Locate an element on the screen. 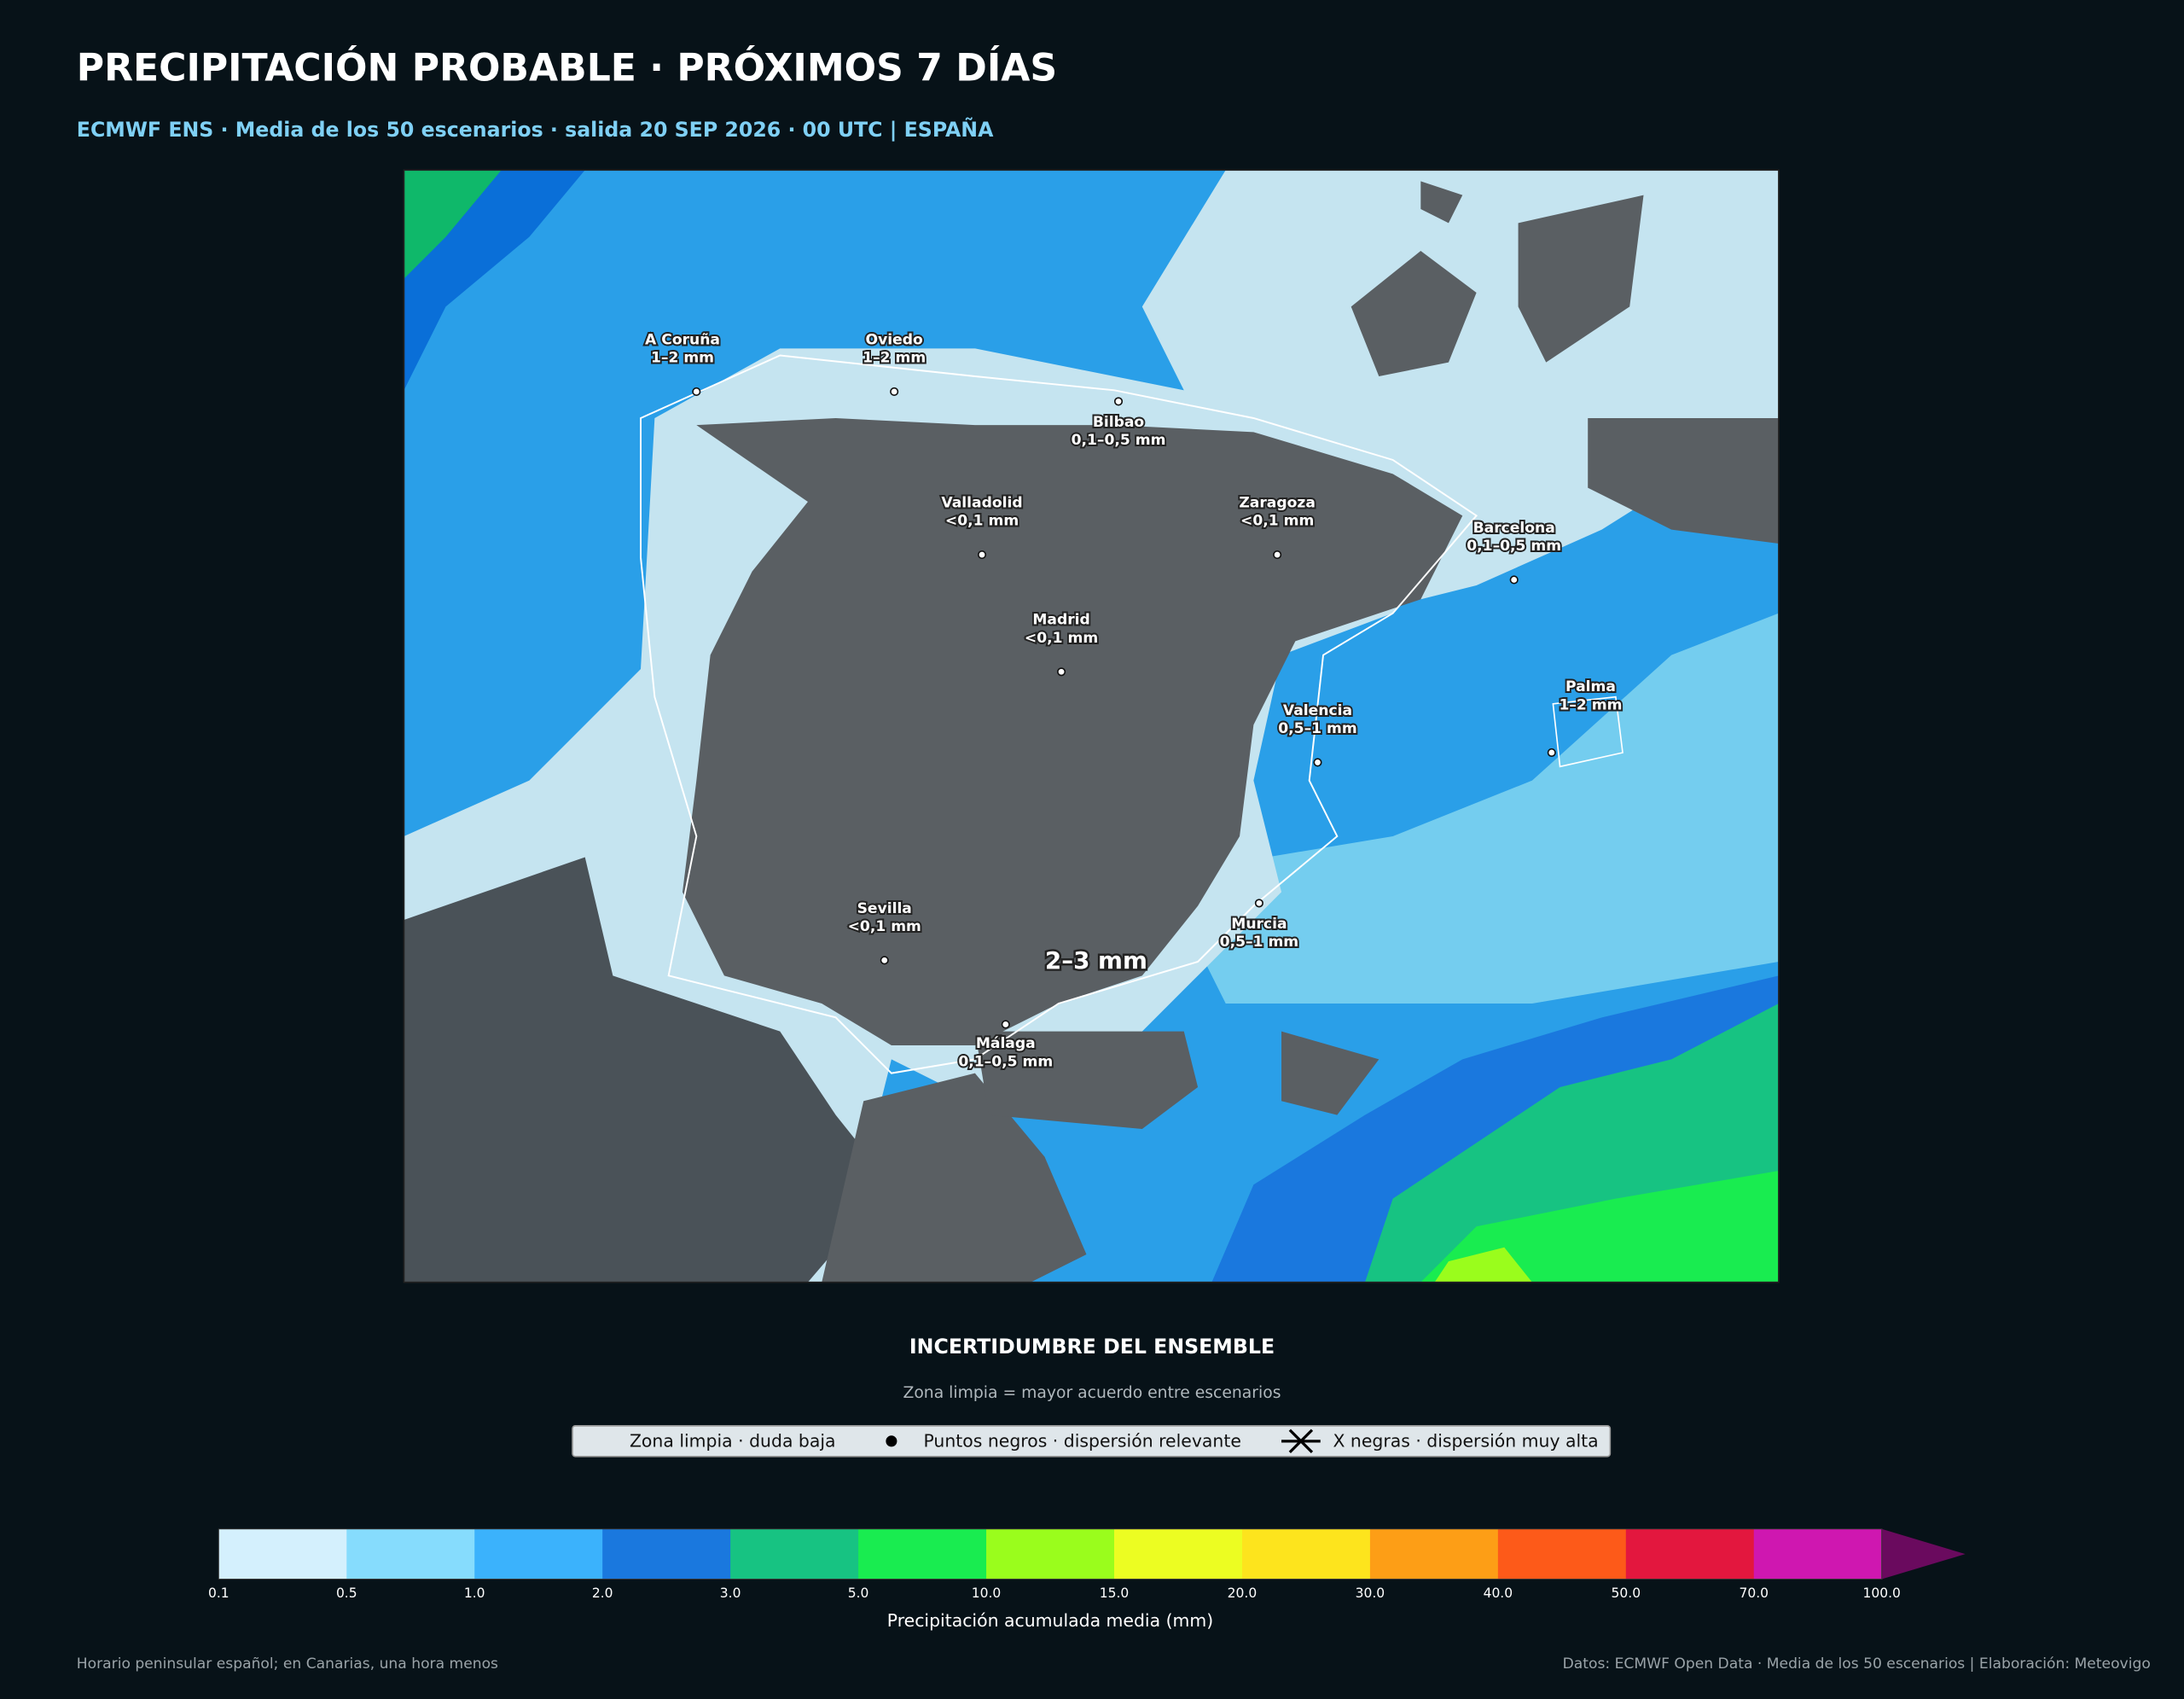  title: PRECIPITACIÓN PROBABLE · PRÓXIMOS 7 DÍAS is located at coordinates (567, 67).